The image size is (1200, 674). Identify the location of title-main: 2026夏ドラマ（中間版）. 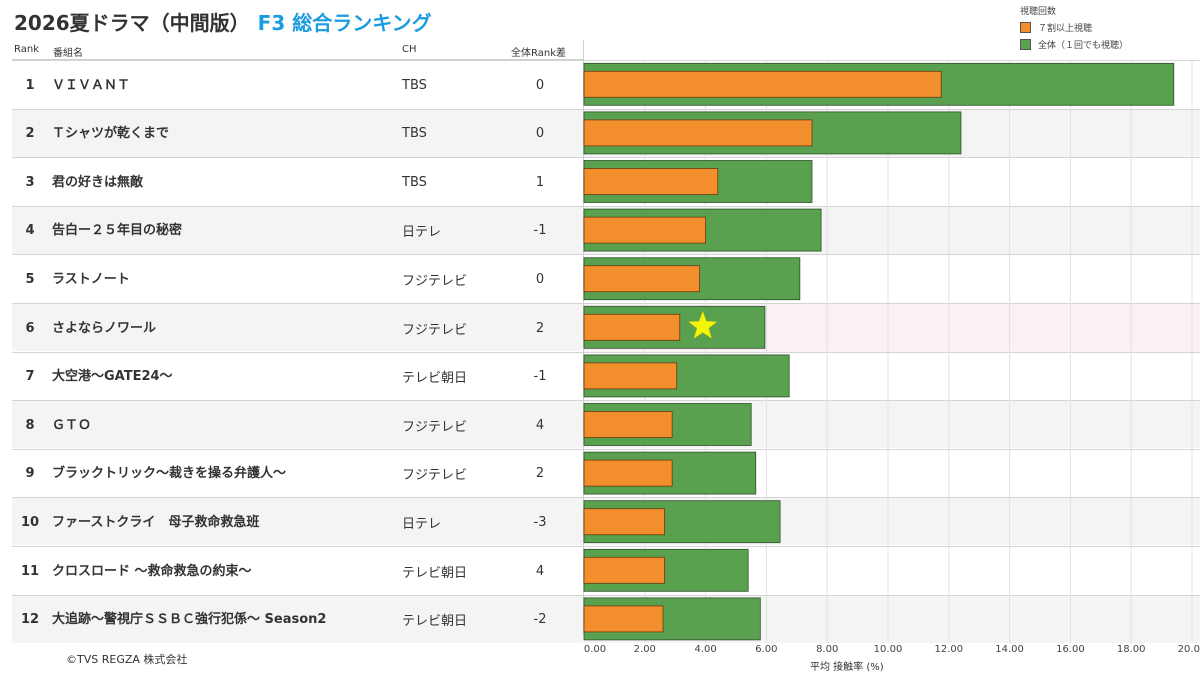
(132, 23).